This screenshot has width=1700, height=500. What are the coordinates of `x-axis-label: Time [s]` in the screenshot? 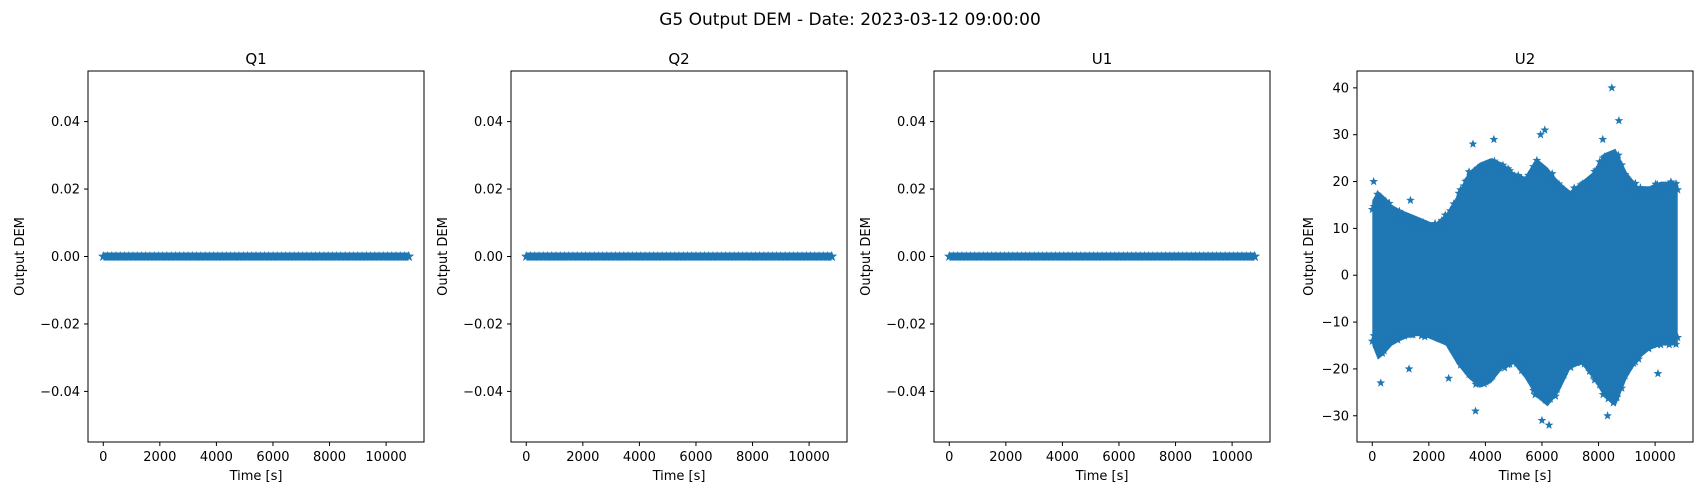 It's located at (256, 476).